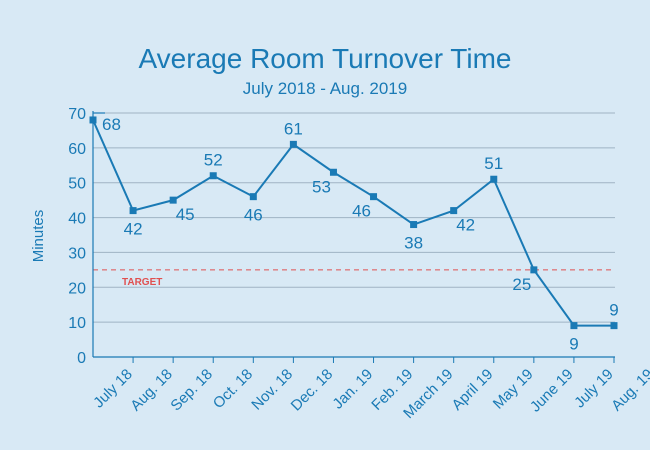 This screenshot has width=650, height=450. I want to click on x-tick-label: Sep. 18, so click(191, 390).